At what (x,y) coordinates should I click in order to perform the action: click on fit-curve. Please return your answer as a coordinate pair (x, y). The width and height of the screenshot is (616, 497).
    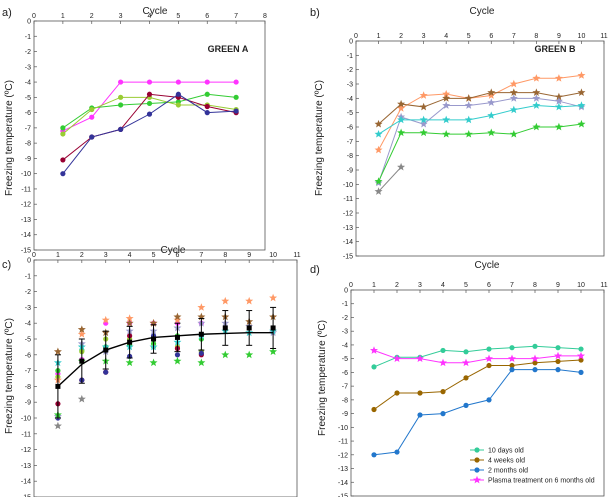
    Looking at the image, I should click on (165, 359).